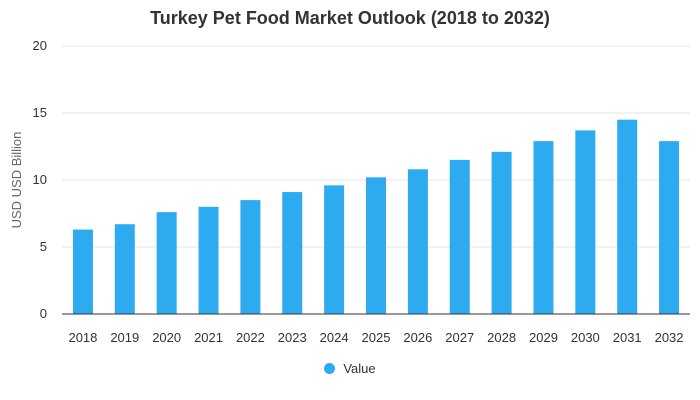  Describe the element at coordinates (40, 112) in the screenshot. I see `y-tick-label: 15` at that location.